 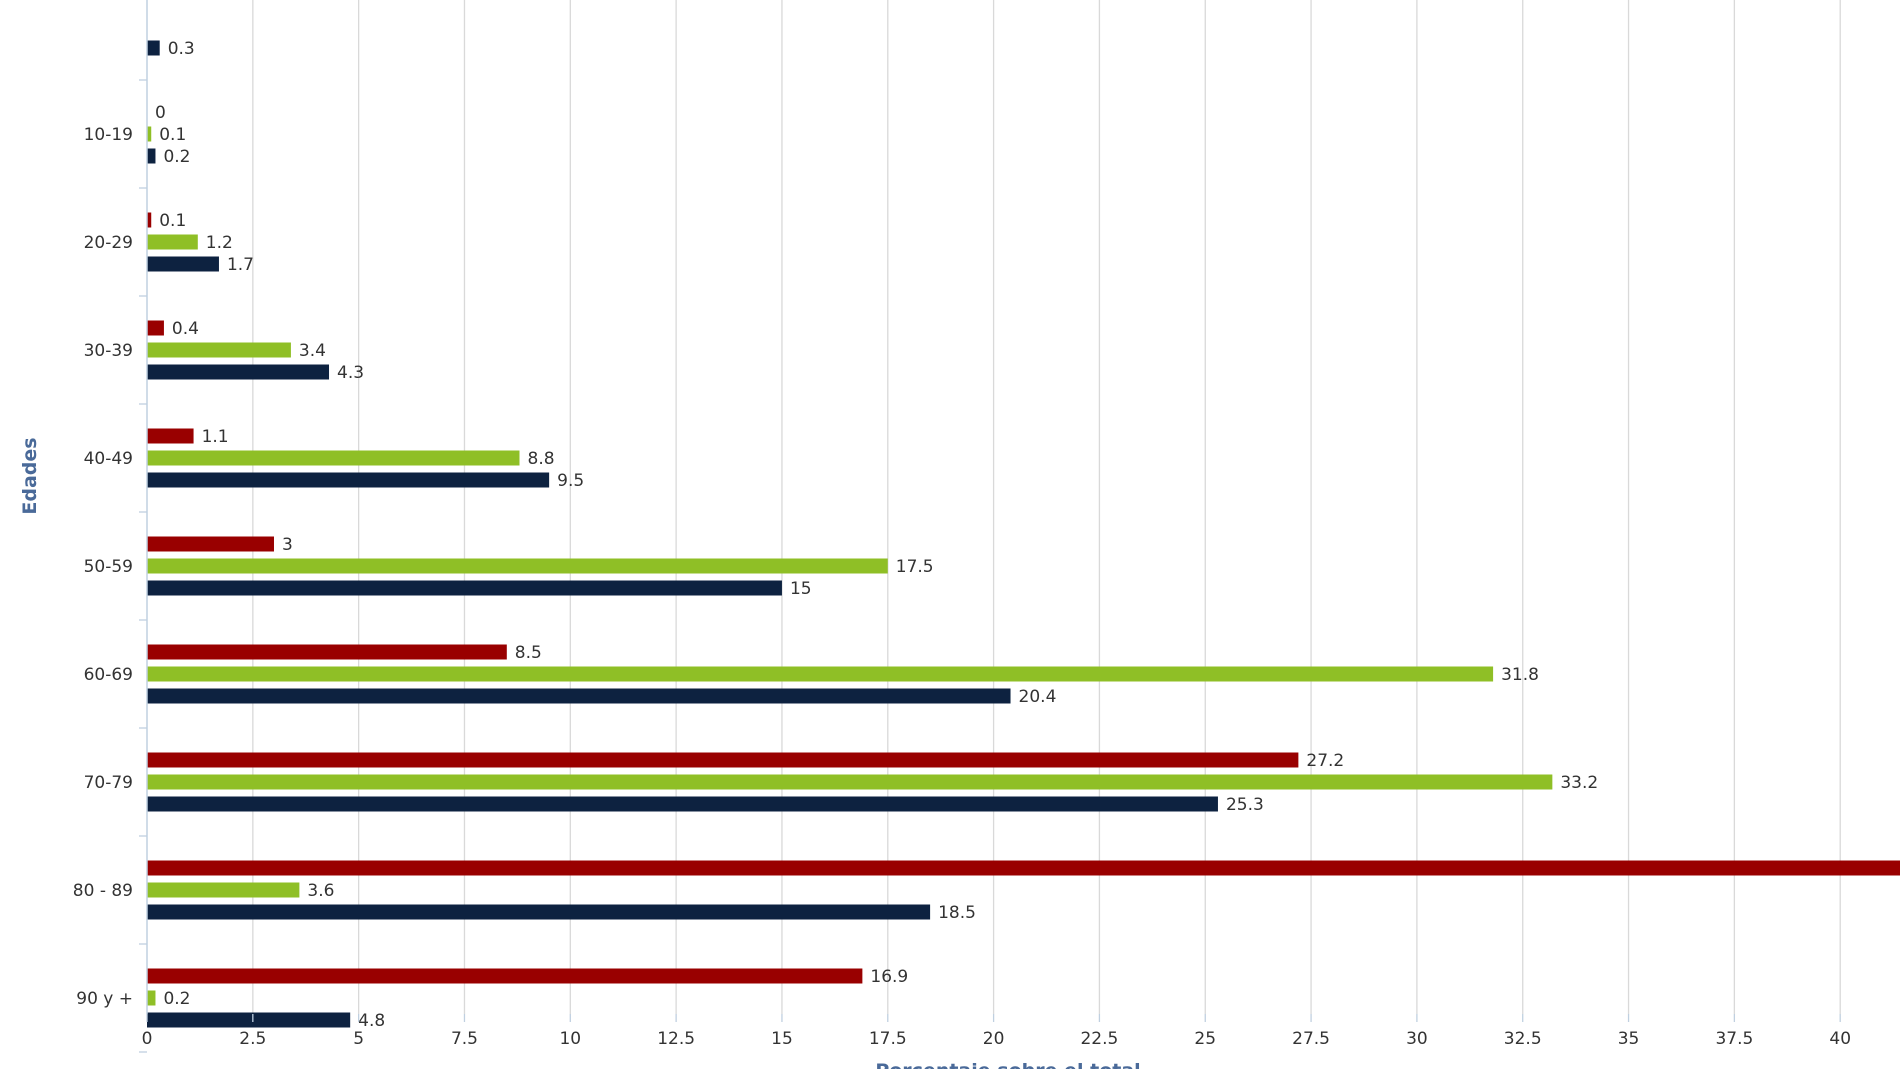 What do you see at coordinates (185, 329) in the screenshot?
I see `data-label: 0.4` at bounding box center [185, 329].